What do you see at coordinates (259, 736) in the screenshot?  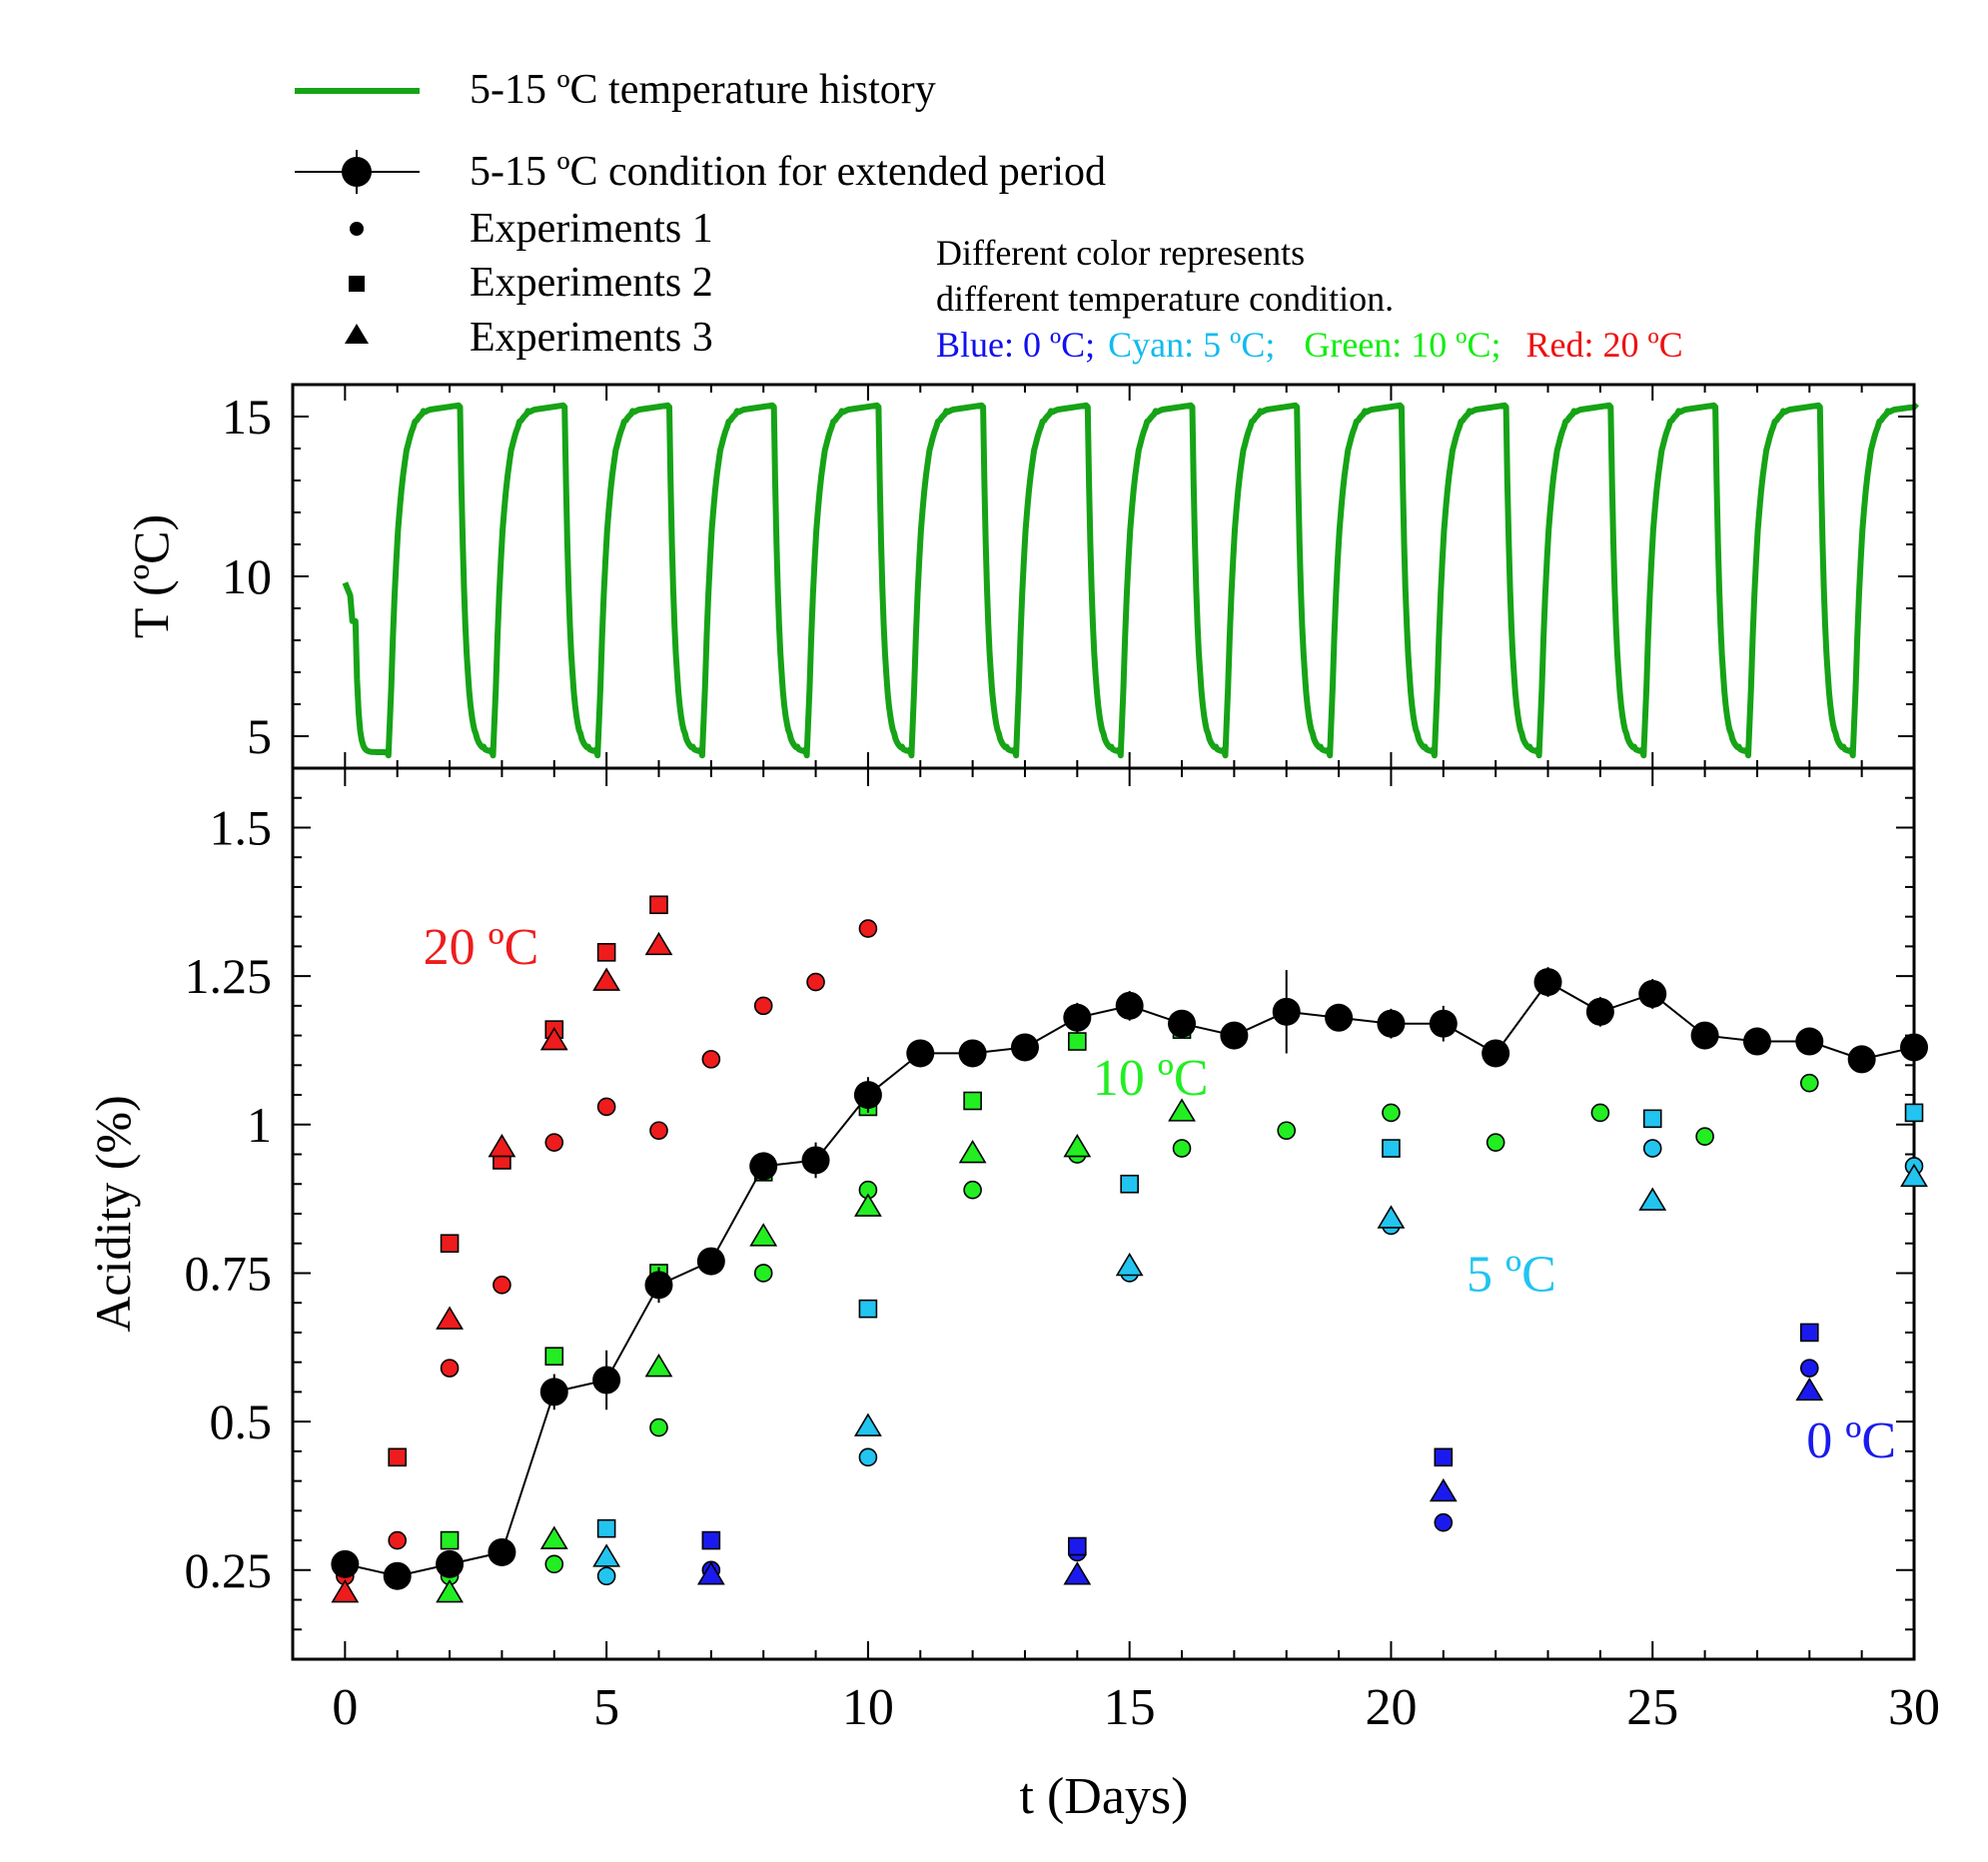 I see `temperature-y-tick-label: 5` at bounding box center [259, 736].